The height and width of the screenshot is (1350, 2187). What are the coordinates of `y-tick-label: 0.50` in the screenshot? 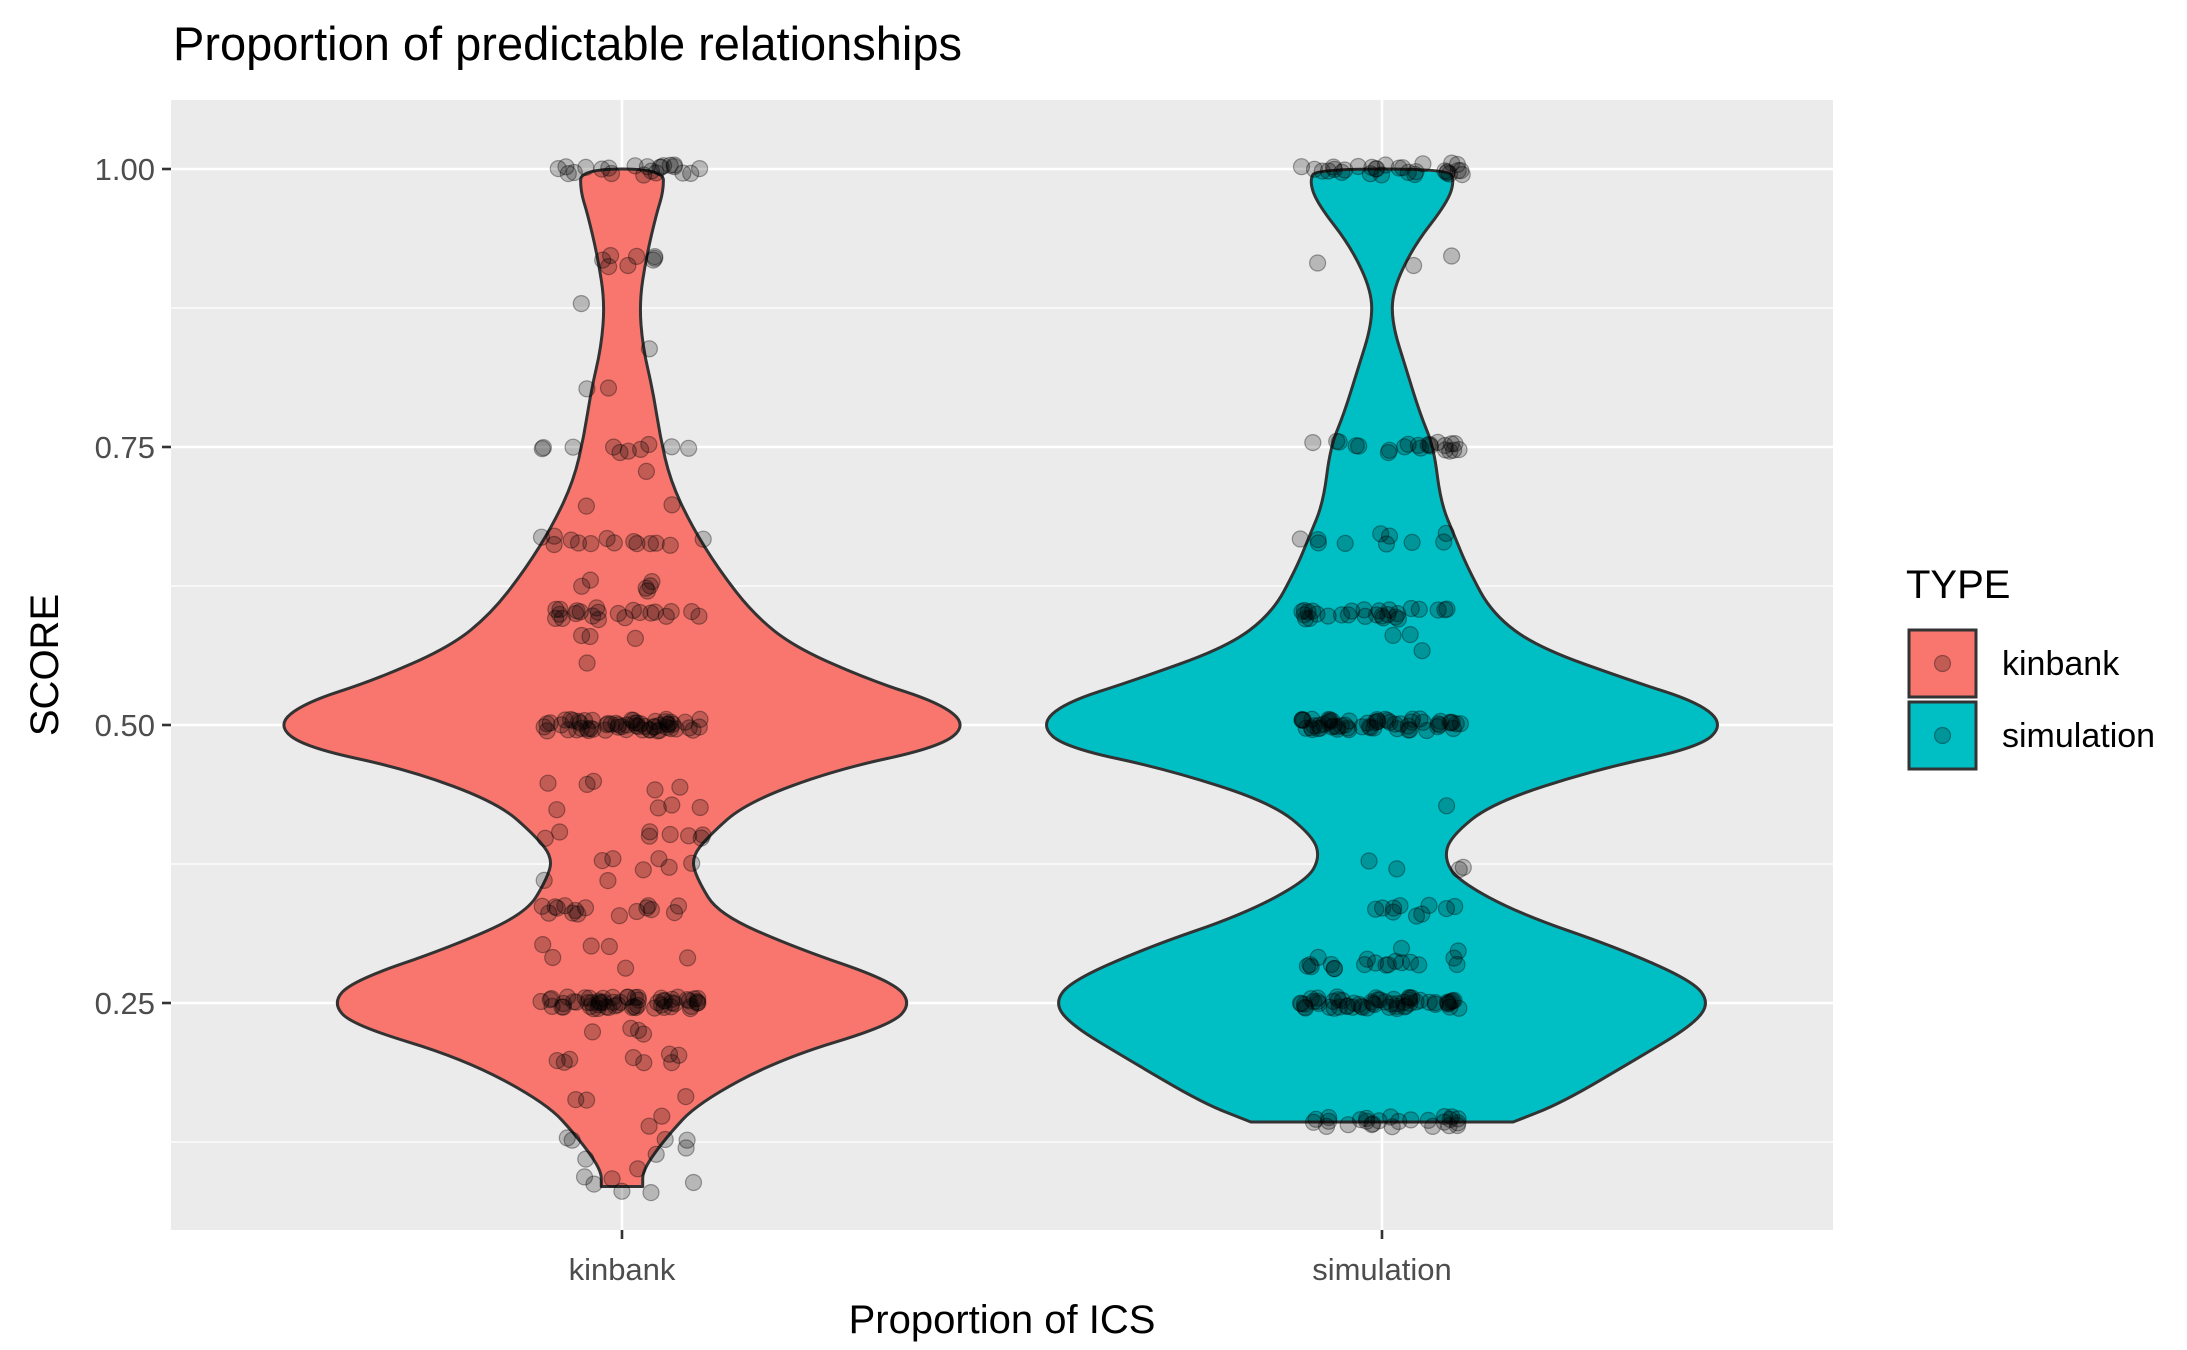 It's located at (125, 725).